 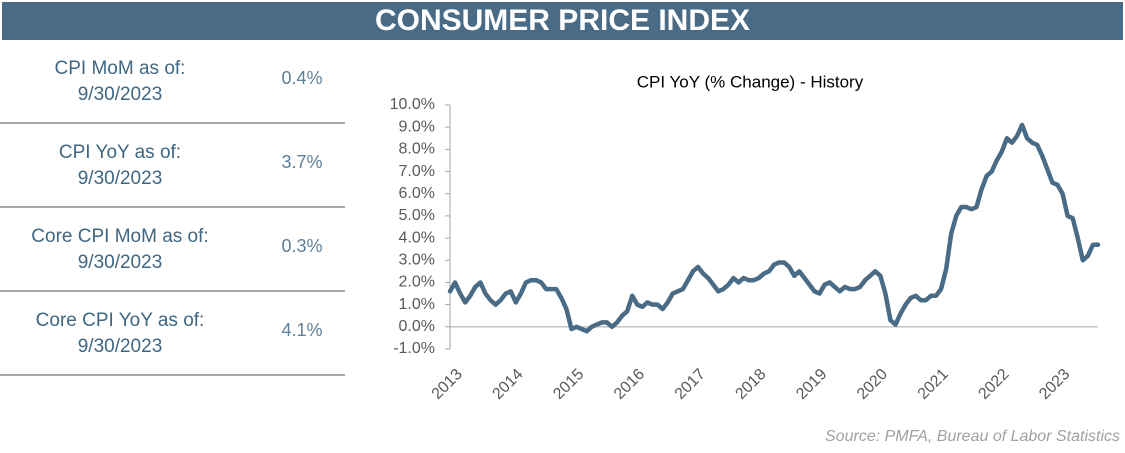 I want to click on stat-row: Core CPI MoM as of: 9/30/2023 0.3%, so click(x=172, y=250).